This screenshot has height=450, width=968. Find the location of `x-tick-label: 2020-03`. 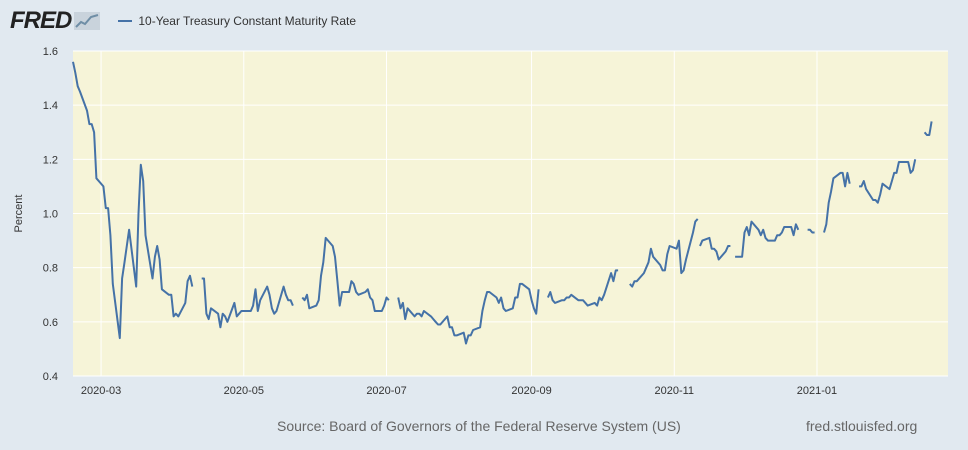

x-tick-label: 2020-03 is located at coordinates (101, 391).